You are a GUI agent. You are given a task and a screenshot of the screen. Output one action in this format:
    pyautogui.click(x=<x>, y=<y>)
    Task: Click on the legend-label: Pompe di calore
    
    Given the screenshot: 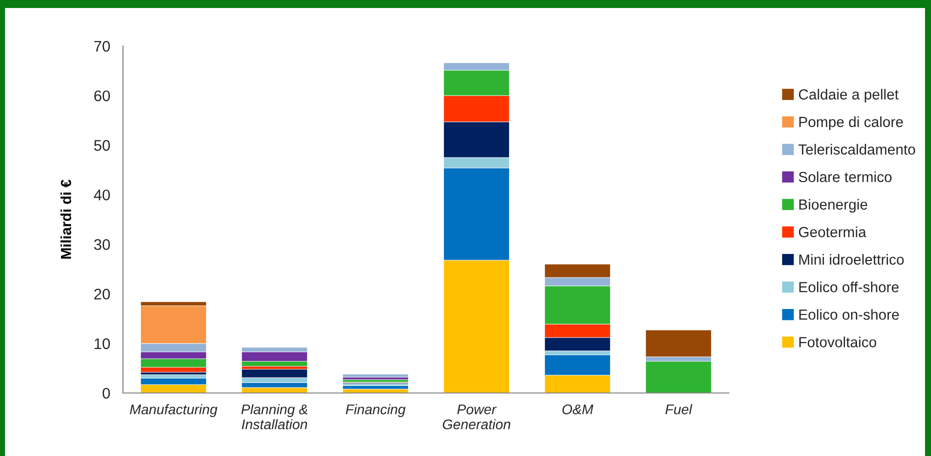 What is the action you would take?
    pyautogui.click(x=851, y=123)
    